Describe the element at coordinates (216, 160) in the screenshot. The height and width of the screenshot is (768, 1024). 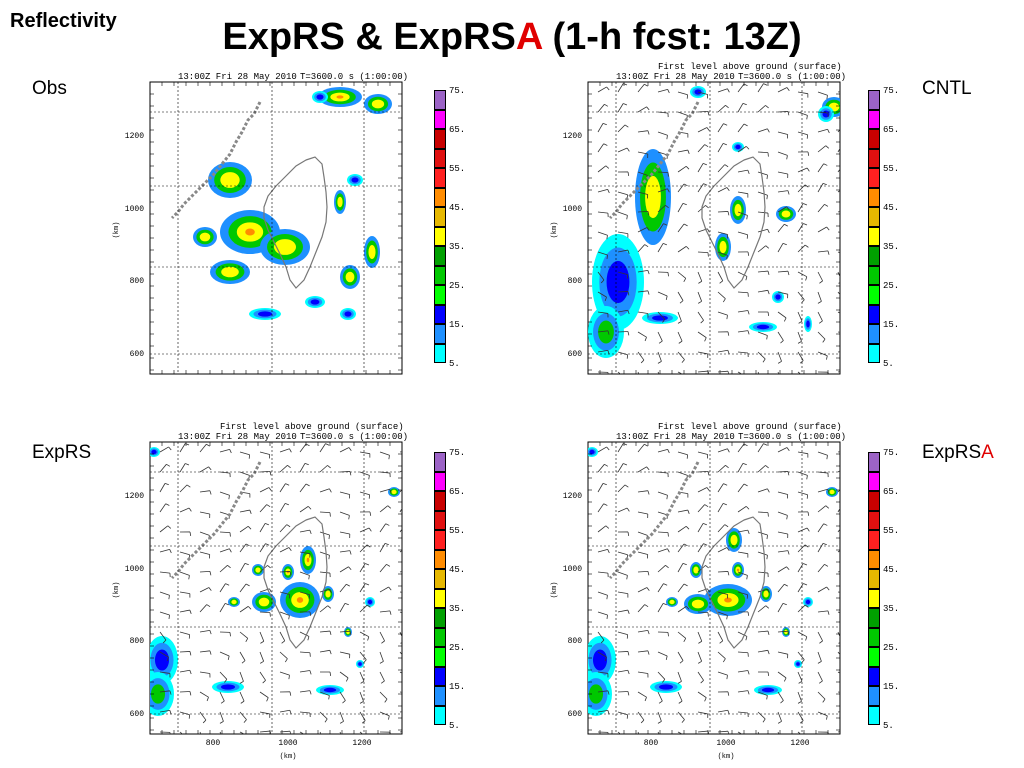
I see `coastline` at that location.